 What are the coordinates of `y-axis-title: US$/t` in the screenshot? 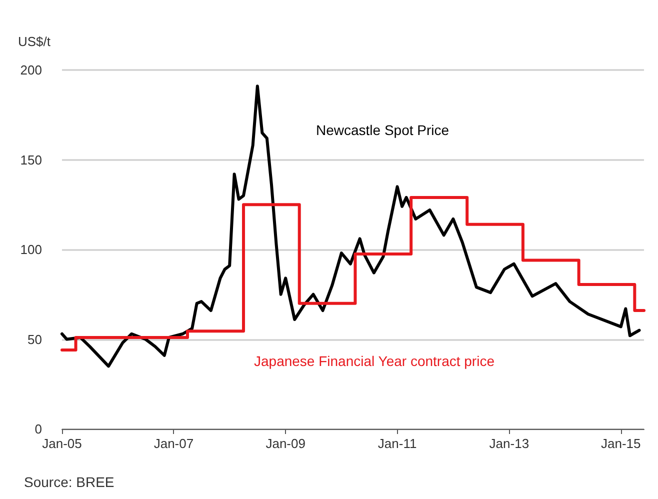 It's located at (34, 41).